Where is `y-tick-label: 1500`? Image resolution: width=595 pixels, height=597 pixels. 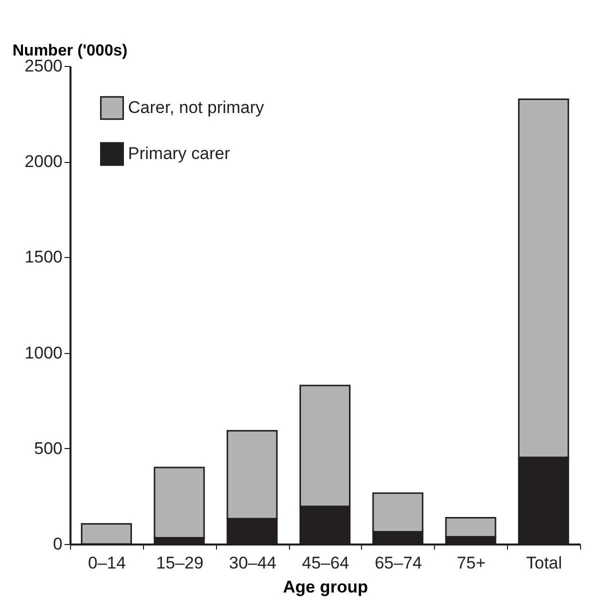 y-tick-label: 1500 is located at coordinates (43, 257).